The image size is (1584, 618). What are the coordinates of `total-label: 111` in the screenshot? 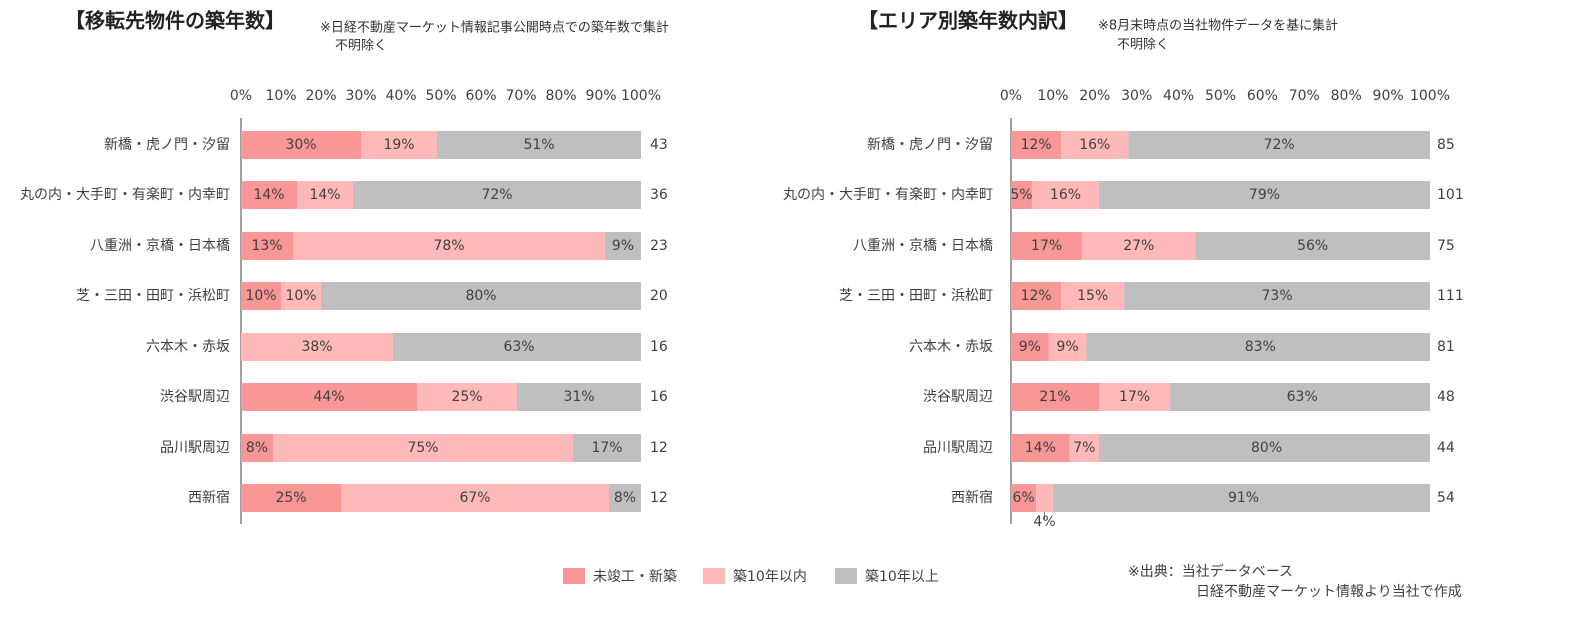 It's located at (1450, 296).